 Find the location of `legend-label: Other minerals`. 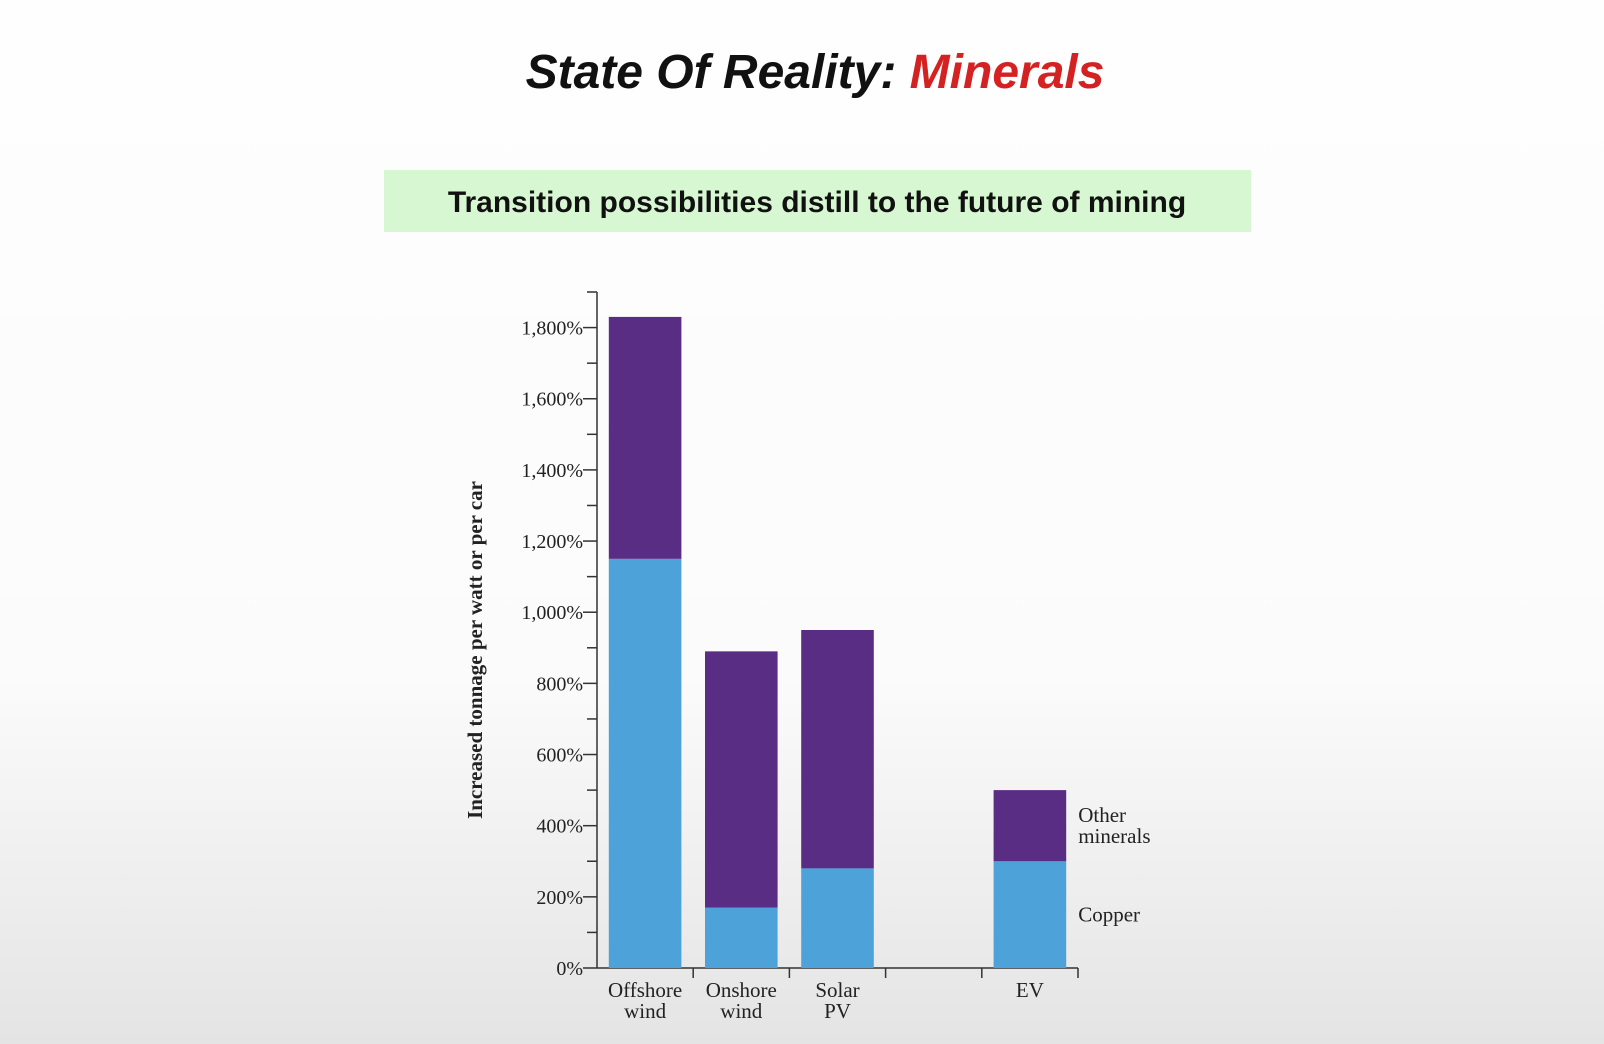

legend-label: Other minerals is located at coordinates (1114, 825).